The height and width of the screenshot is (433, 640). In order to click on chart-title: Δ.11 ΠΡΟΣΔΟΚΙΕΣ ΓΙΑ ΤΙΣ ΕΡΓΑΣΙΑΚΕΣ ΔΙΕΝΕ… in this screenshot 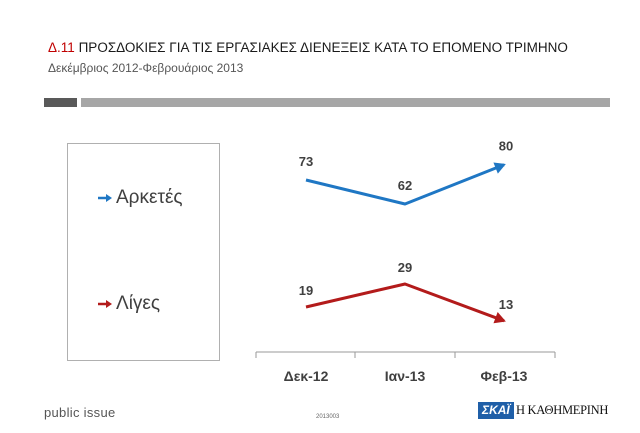, I will do `click(308, 47)`.